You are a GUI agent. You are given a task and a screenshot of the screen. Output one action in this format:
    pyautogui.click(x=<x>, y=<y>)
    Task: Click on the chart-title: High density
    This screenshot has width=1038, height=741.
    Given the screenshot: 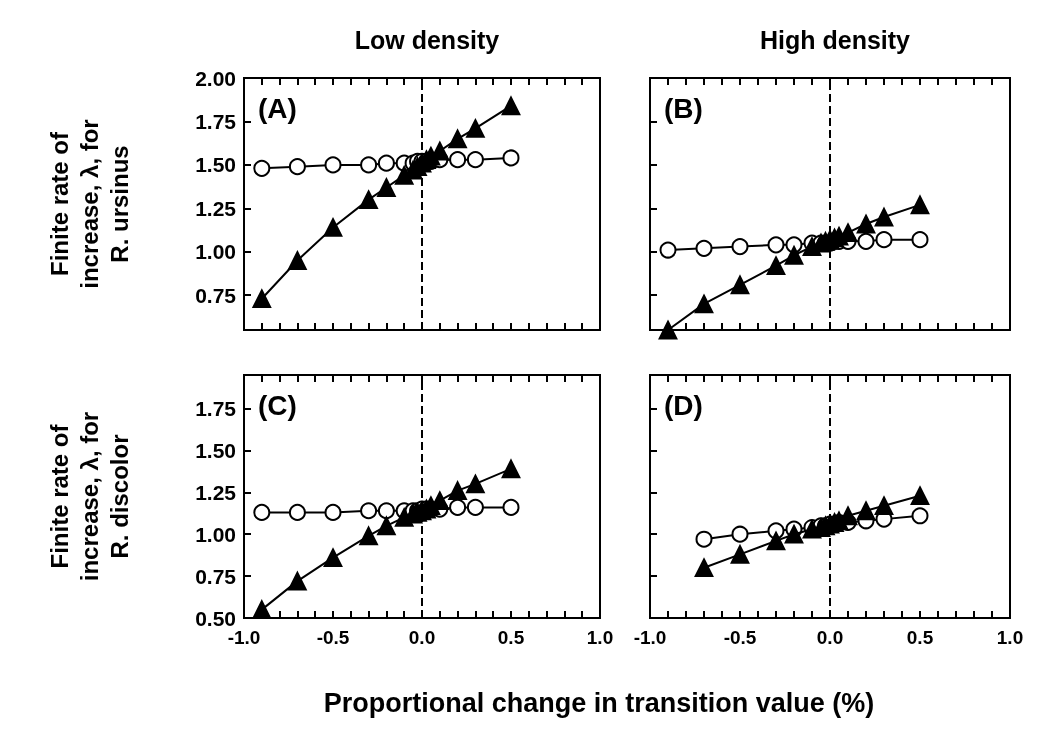 What is the action you would take?
    pyautogui.click(x=835, y=39)
    